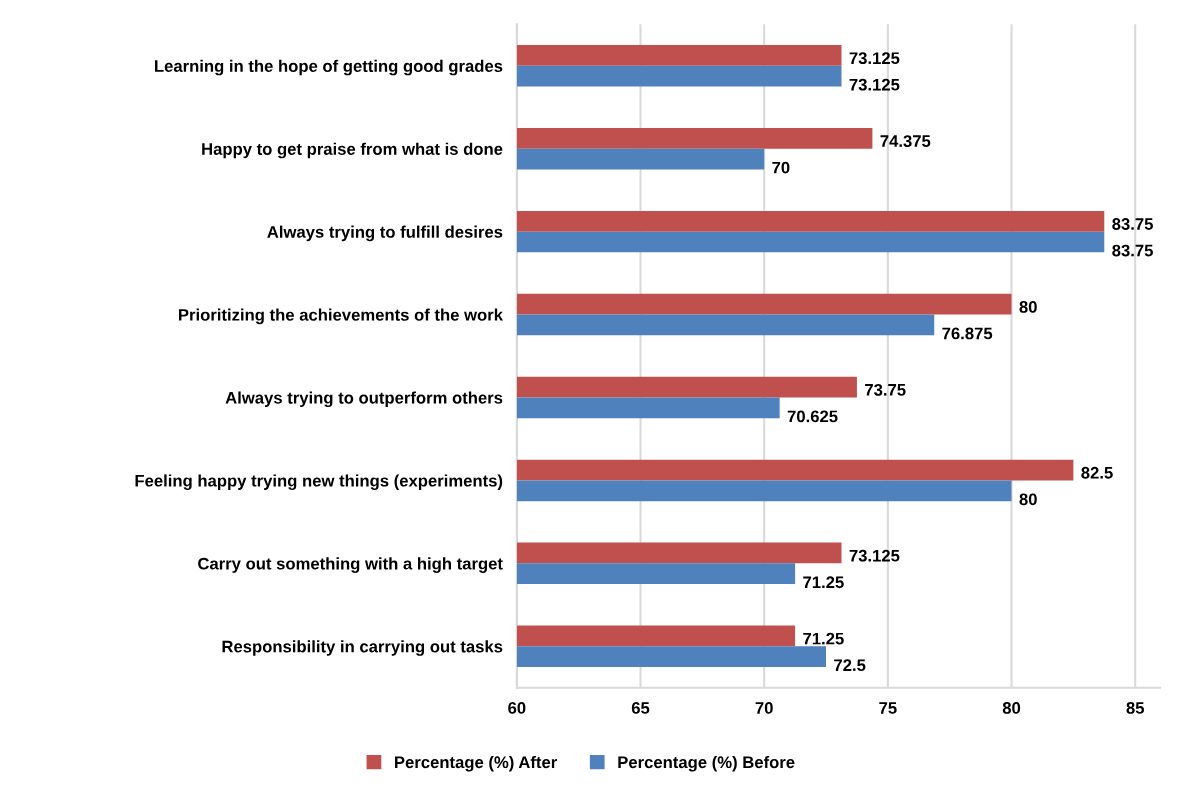  What do you see at coordinates (341, 316) in the screenshot?
I see `y-tick-label: Prioritizing the achievements of the work` at bounding box center [341, 316].